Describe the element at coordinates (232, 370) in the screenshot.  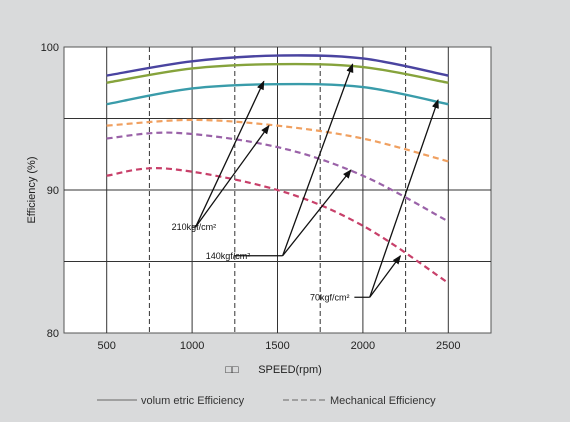
I see `x-axis-prefix: □□` at that location.